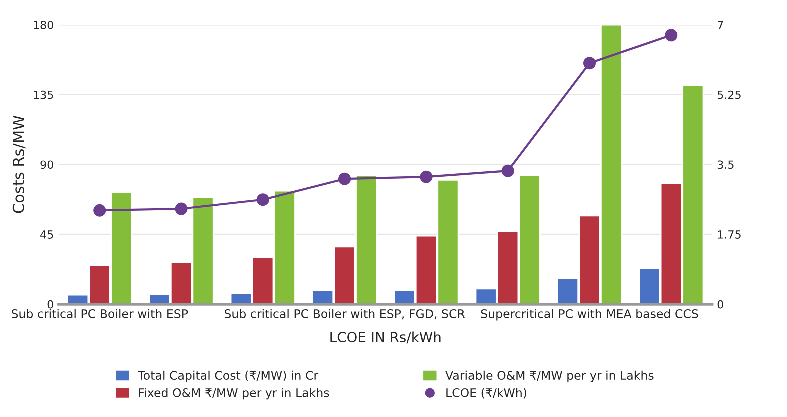 This screenshot has height=417, width=787. What do you see at coordinates (47, 165) in the screenshot?
I see `y-tick-label: 90` at bounding box center [47, 165].